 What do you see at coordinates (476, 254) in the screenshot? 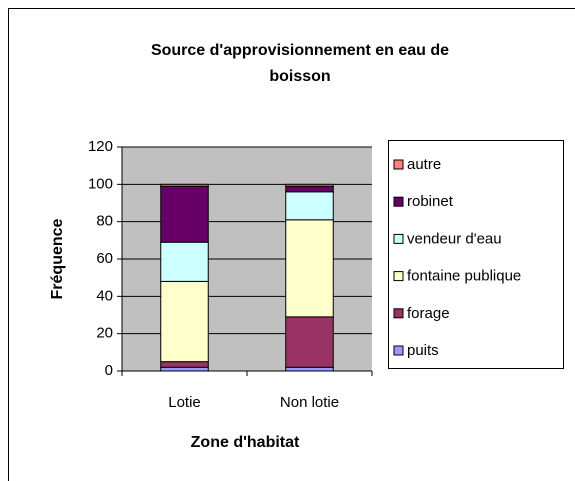
I see `legend-box` at bounding box center [476, 254].